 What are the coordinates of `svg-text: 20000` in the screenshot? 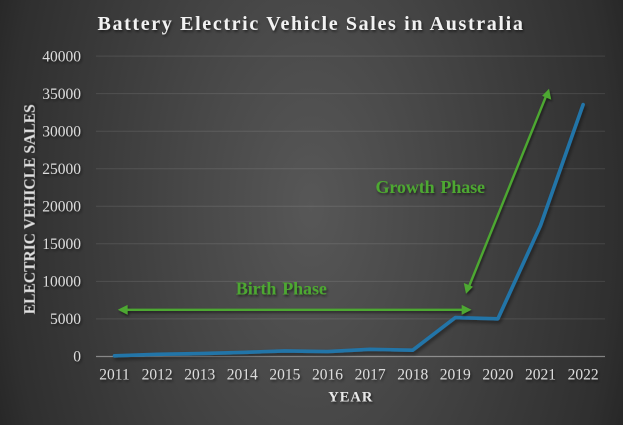 It's located at (61, 207).